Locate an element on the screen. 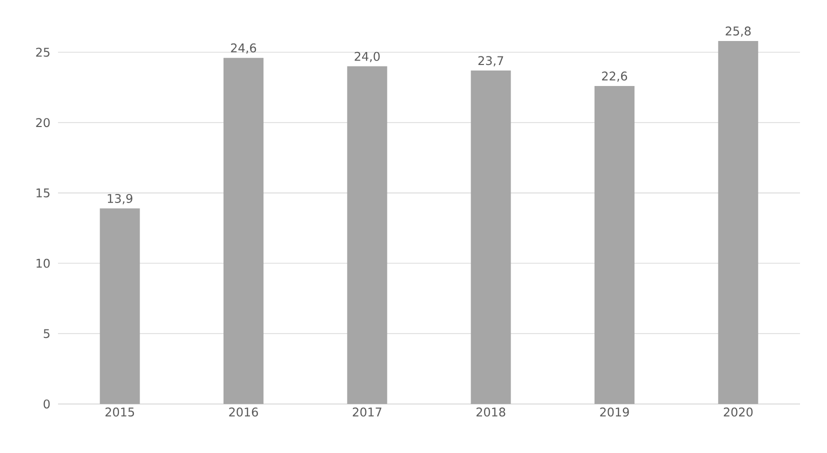 The height and width of the screenshot is (453, 827). data-label: 23,7 is located at coordinates (491, 61).